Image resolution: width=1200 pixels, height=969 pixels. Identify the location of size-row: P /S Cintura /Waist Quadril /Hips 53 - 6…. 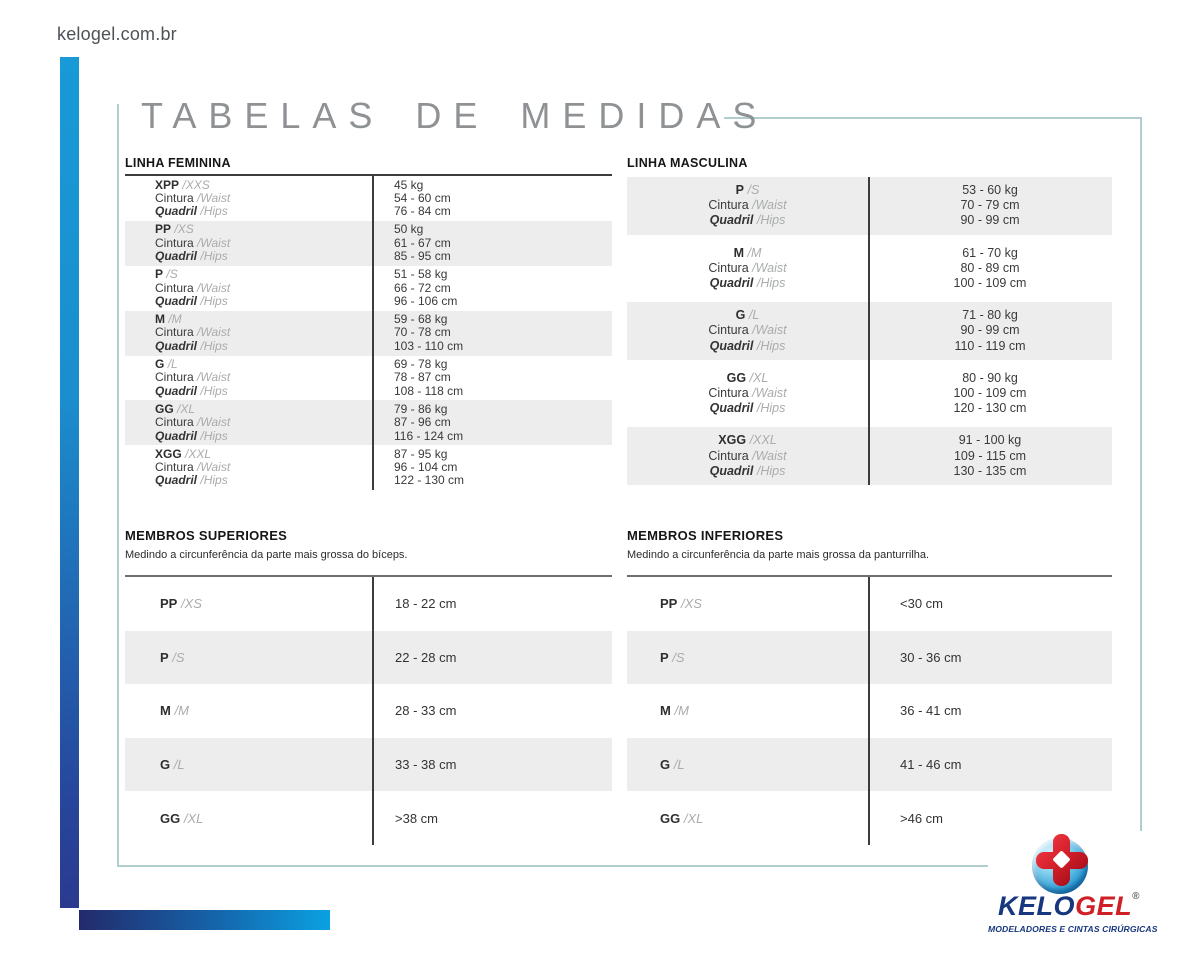
(869, 206).